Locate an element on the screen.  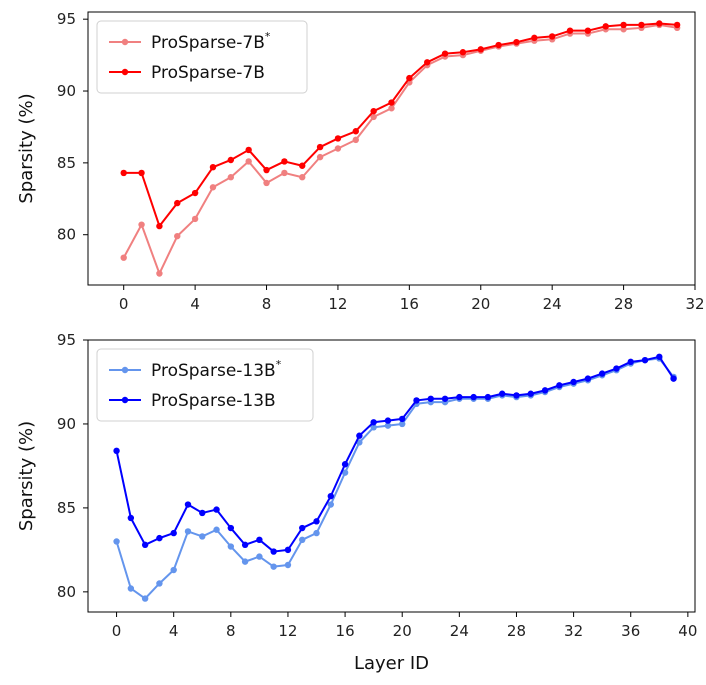
x-tick-label: 16 is located at coordinates (345, 631).